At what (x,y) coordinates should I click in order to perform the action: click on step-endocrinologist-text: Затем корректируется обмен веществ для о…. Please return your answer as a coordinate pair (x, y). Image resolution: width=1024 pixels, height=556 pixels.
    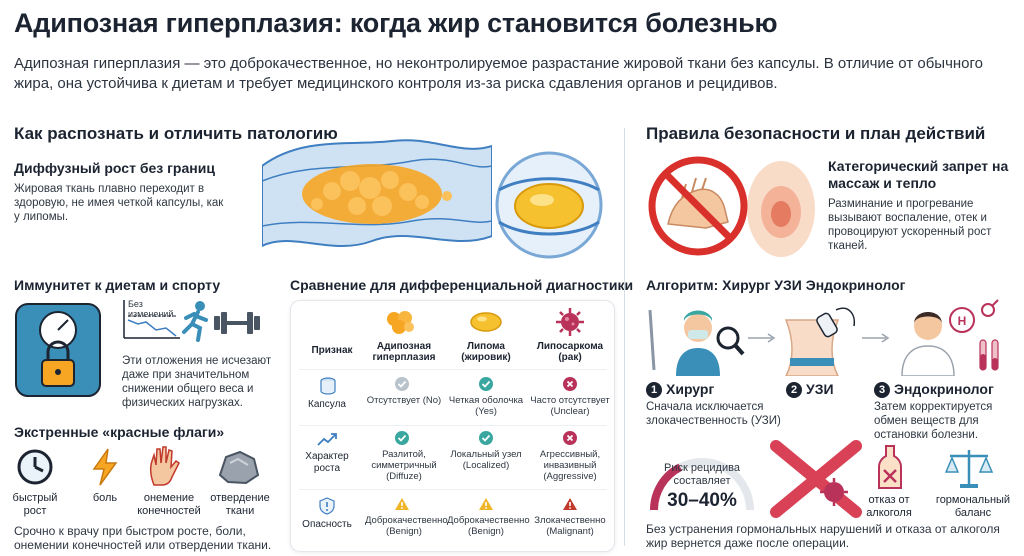
    Looking at the image, I should click on (933, 421).